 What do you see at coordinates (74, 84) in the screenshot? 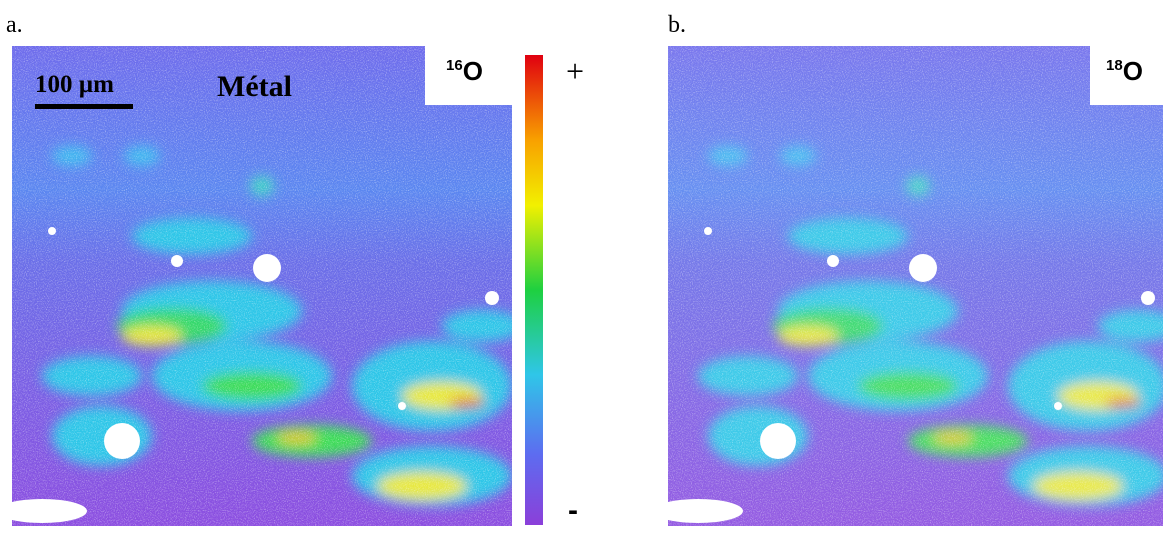
I see `scale-bar-label: 100 µm` at bounding box center [74, 84].